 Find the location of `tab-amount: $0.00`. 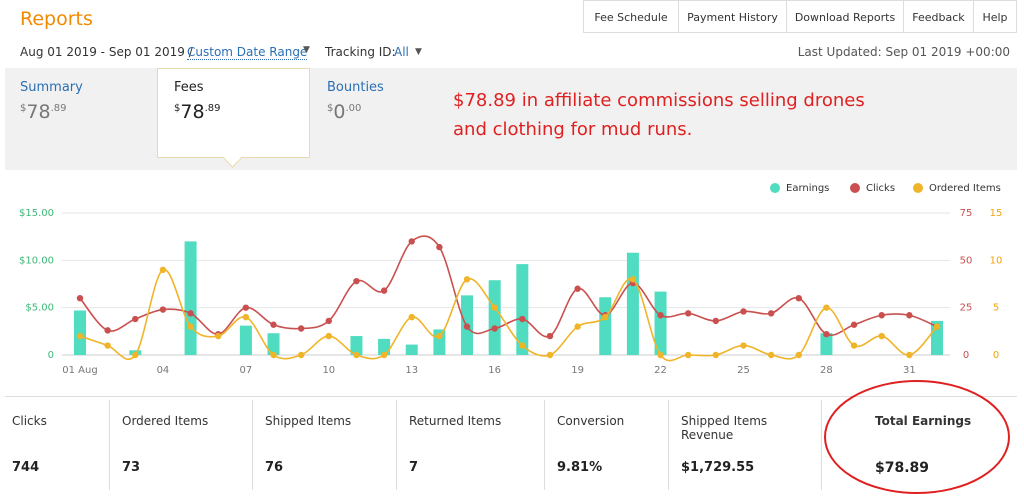

tab-amount: $0.00 is located at coordinates (355, 112).